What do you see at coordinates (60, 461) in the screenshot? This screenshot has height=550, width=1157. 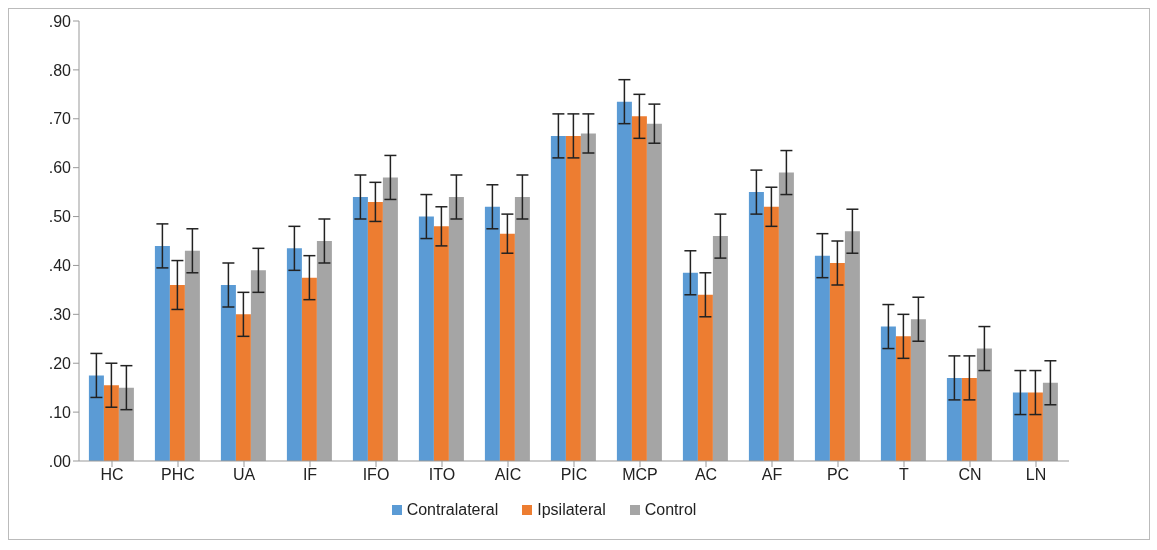 I see `y-tick-label: .00` at bounding box center [60, 461].